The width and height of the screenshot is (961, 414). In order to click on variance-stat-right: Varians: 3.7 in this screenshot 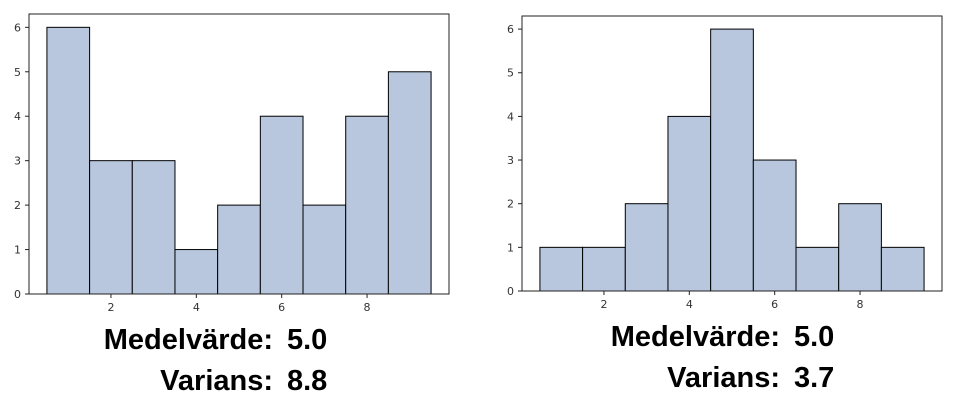, I will do `click(719, 378)`.